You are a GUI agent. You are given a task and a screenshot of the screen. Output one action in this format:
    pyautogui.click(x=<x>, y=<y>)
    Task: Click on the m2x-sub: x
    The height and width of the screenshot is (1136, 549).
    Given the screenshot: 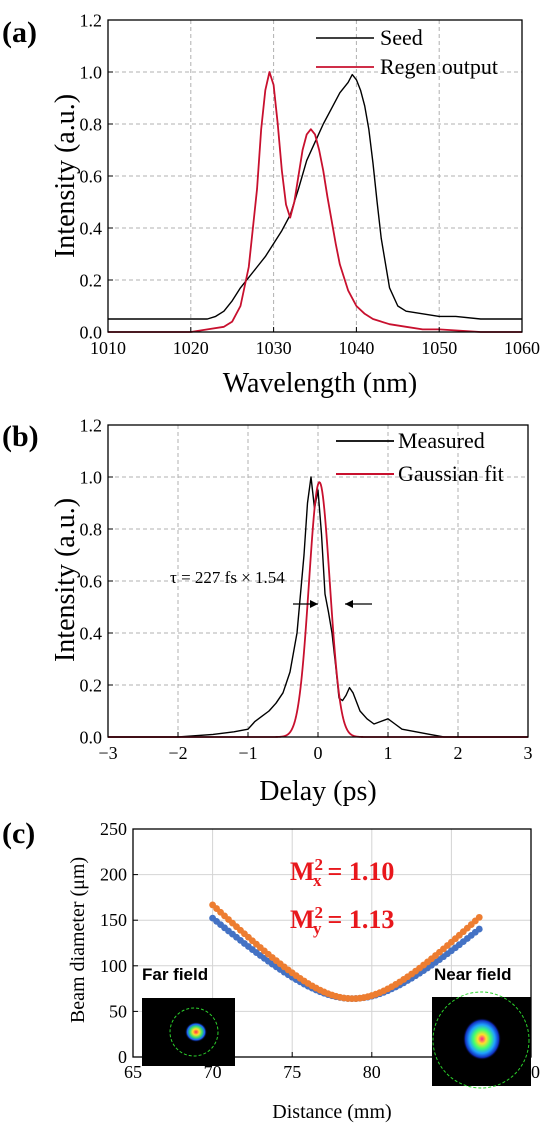 What is the action you would take?
    pyautogui.click(x=317, y=880)
    